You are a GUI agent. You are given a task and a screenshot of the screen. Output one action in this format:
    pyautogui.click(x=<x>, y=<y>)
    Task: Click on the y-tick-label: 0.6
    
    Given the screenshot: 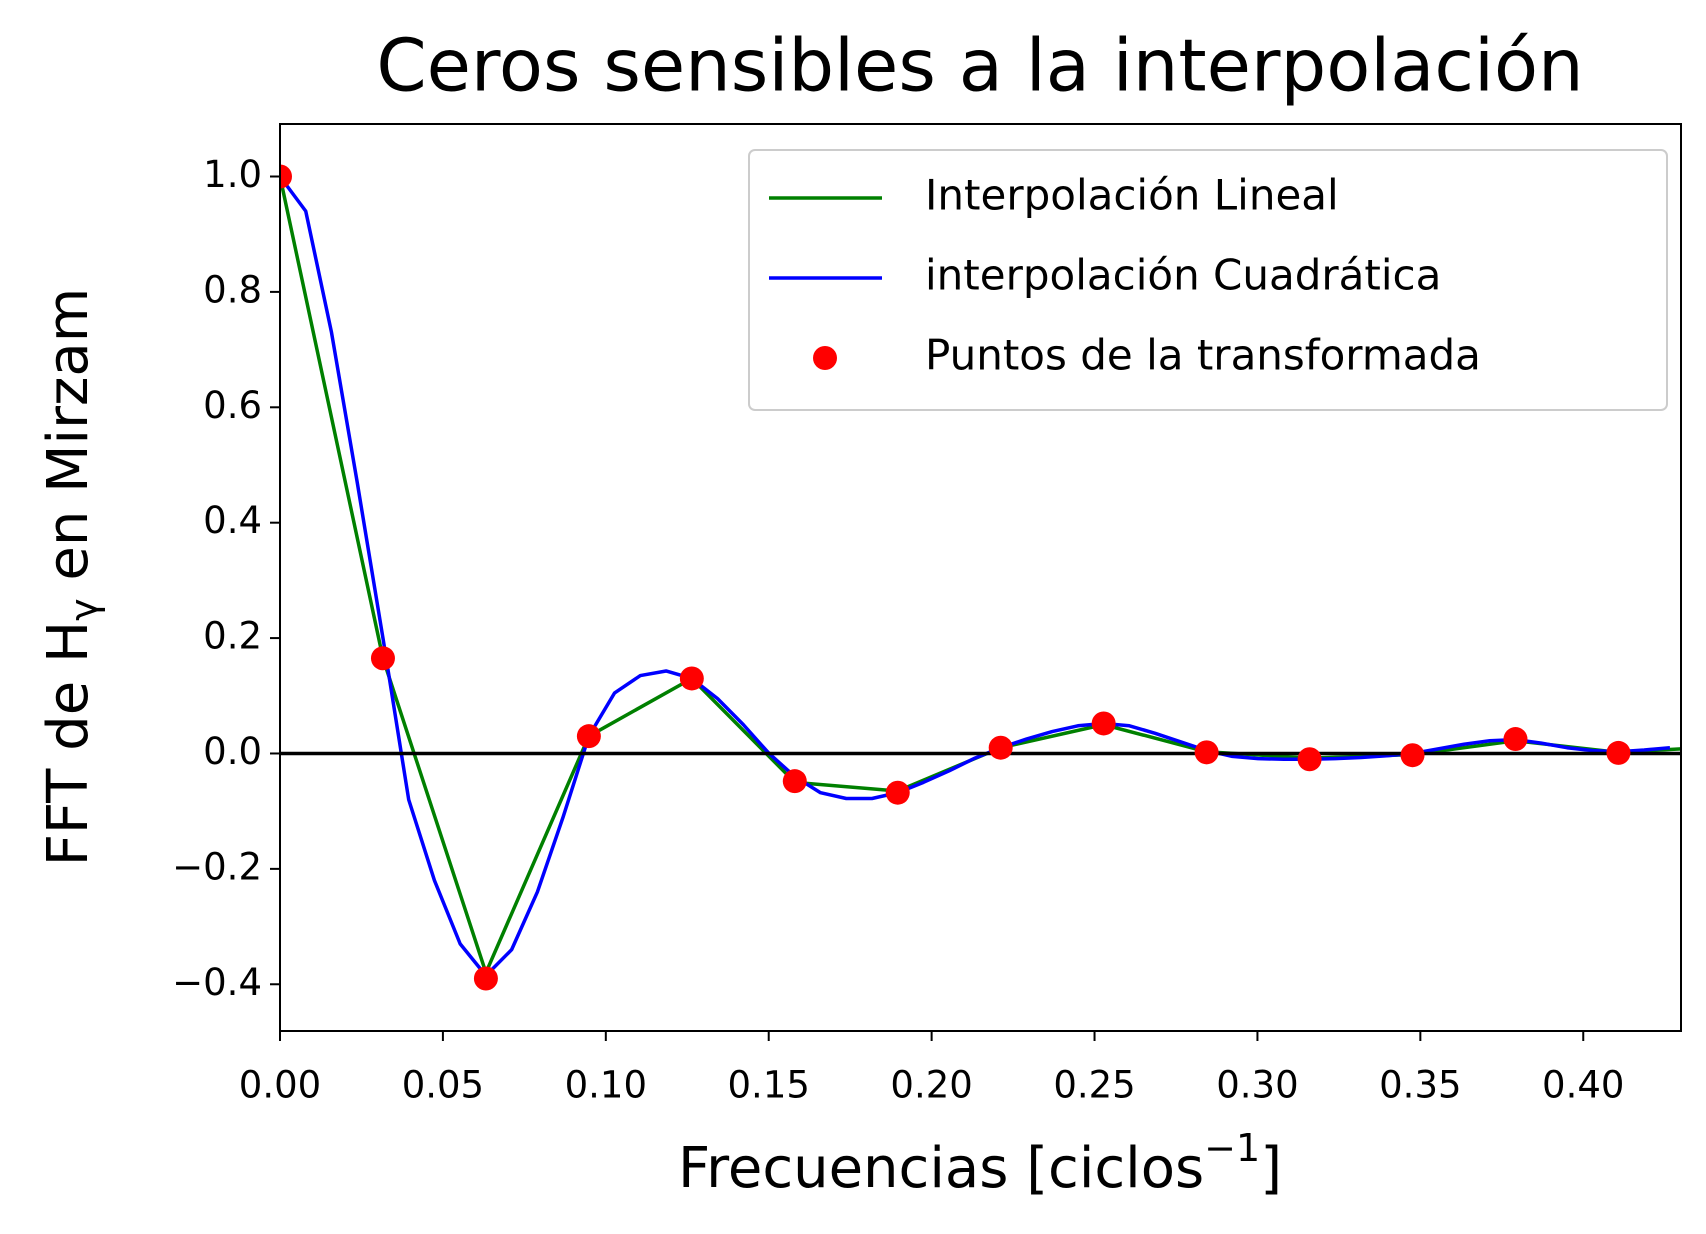 What is the action you would take?
    pyautogui.click(x=232, y=405)
    